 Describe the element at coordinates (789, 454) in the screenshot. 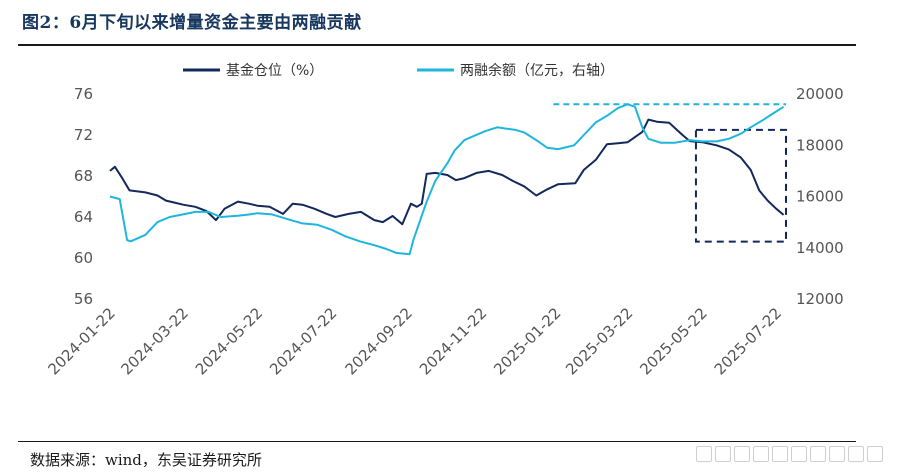

I see `watermark-decoration` at that location.